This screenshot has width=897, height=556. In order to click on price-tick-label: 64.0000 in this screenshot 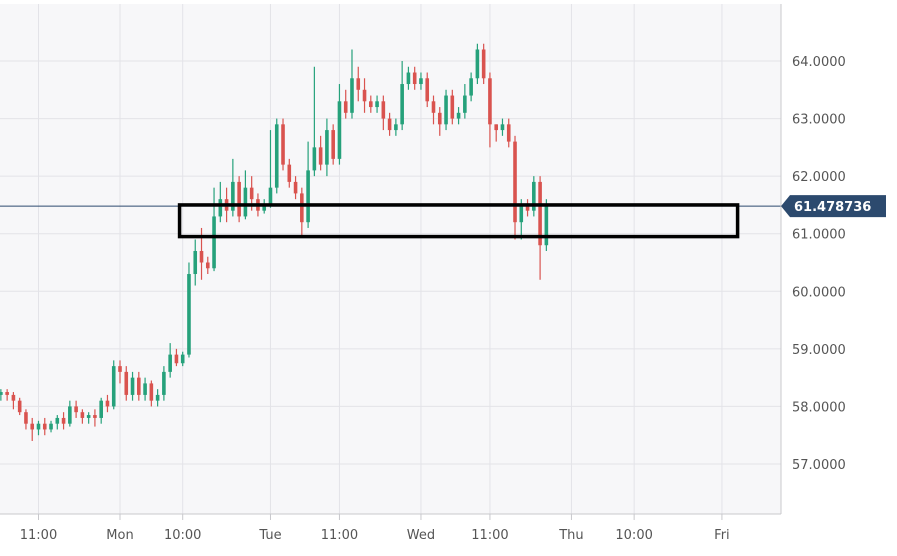, I will do `click(819, 62)`.